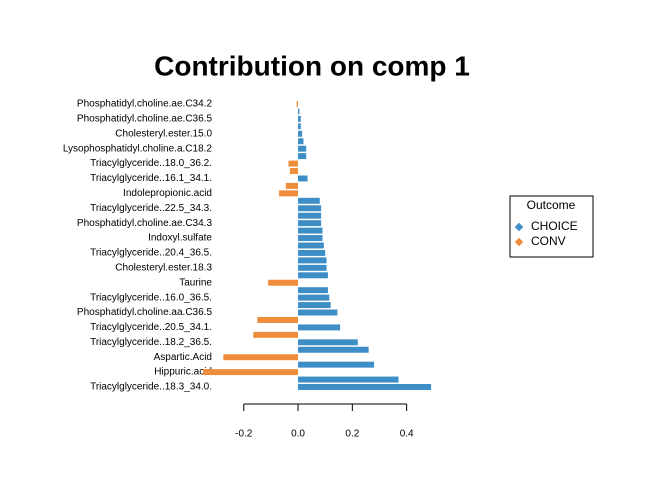  What do you see at coordinates (407, 434) in the screenshot?
I see `x-tick-label: 0.4` at bounding box center [407, 434].